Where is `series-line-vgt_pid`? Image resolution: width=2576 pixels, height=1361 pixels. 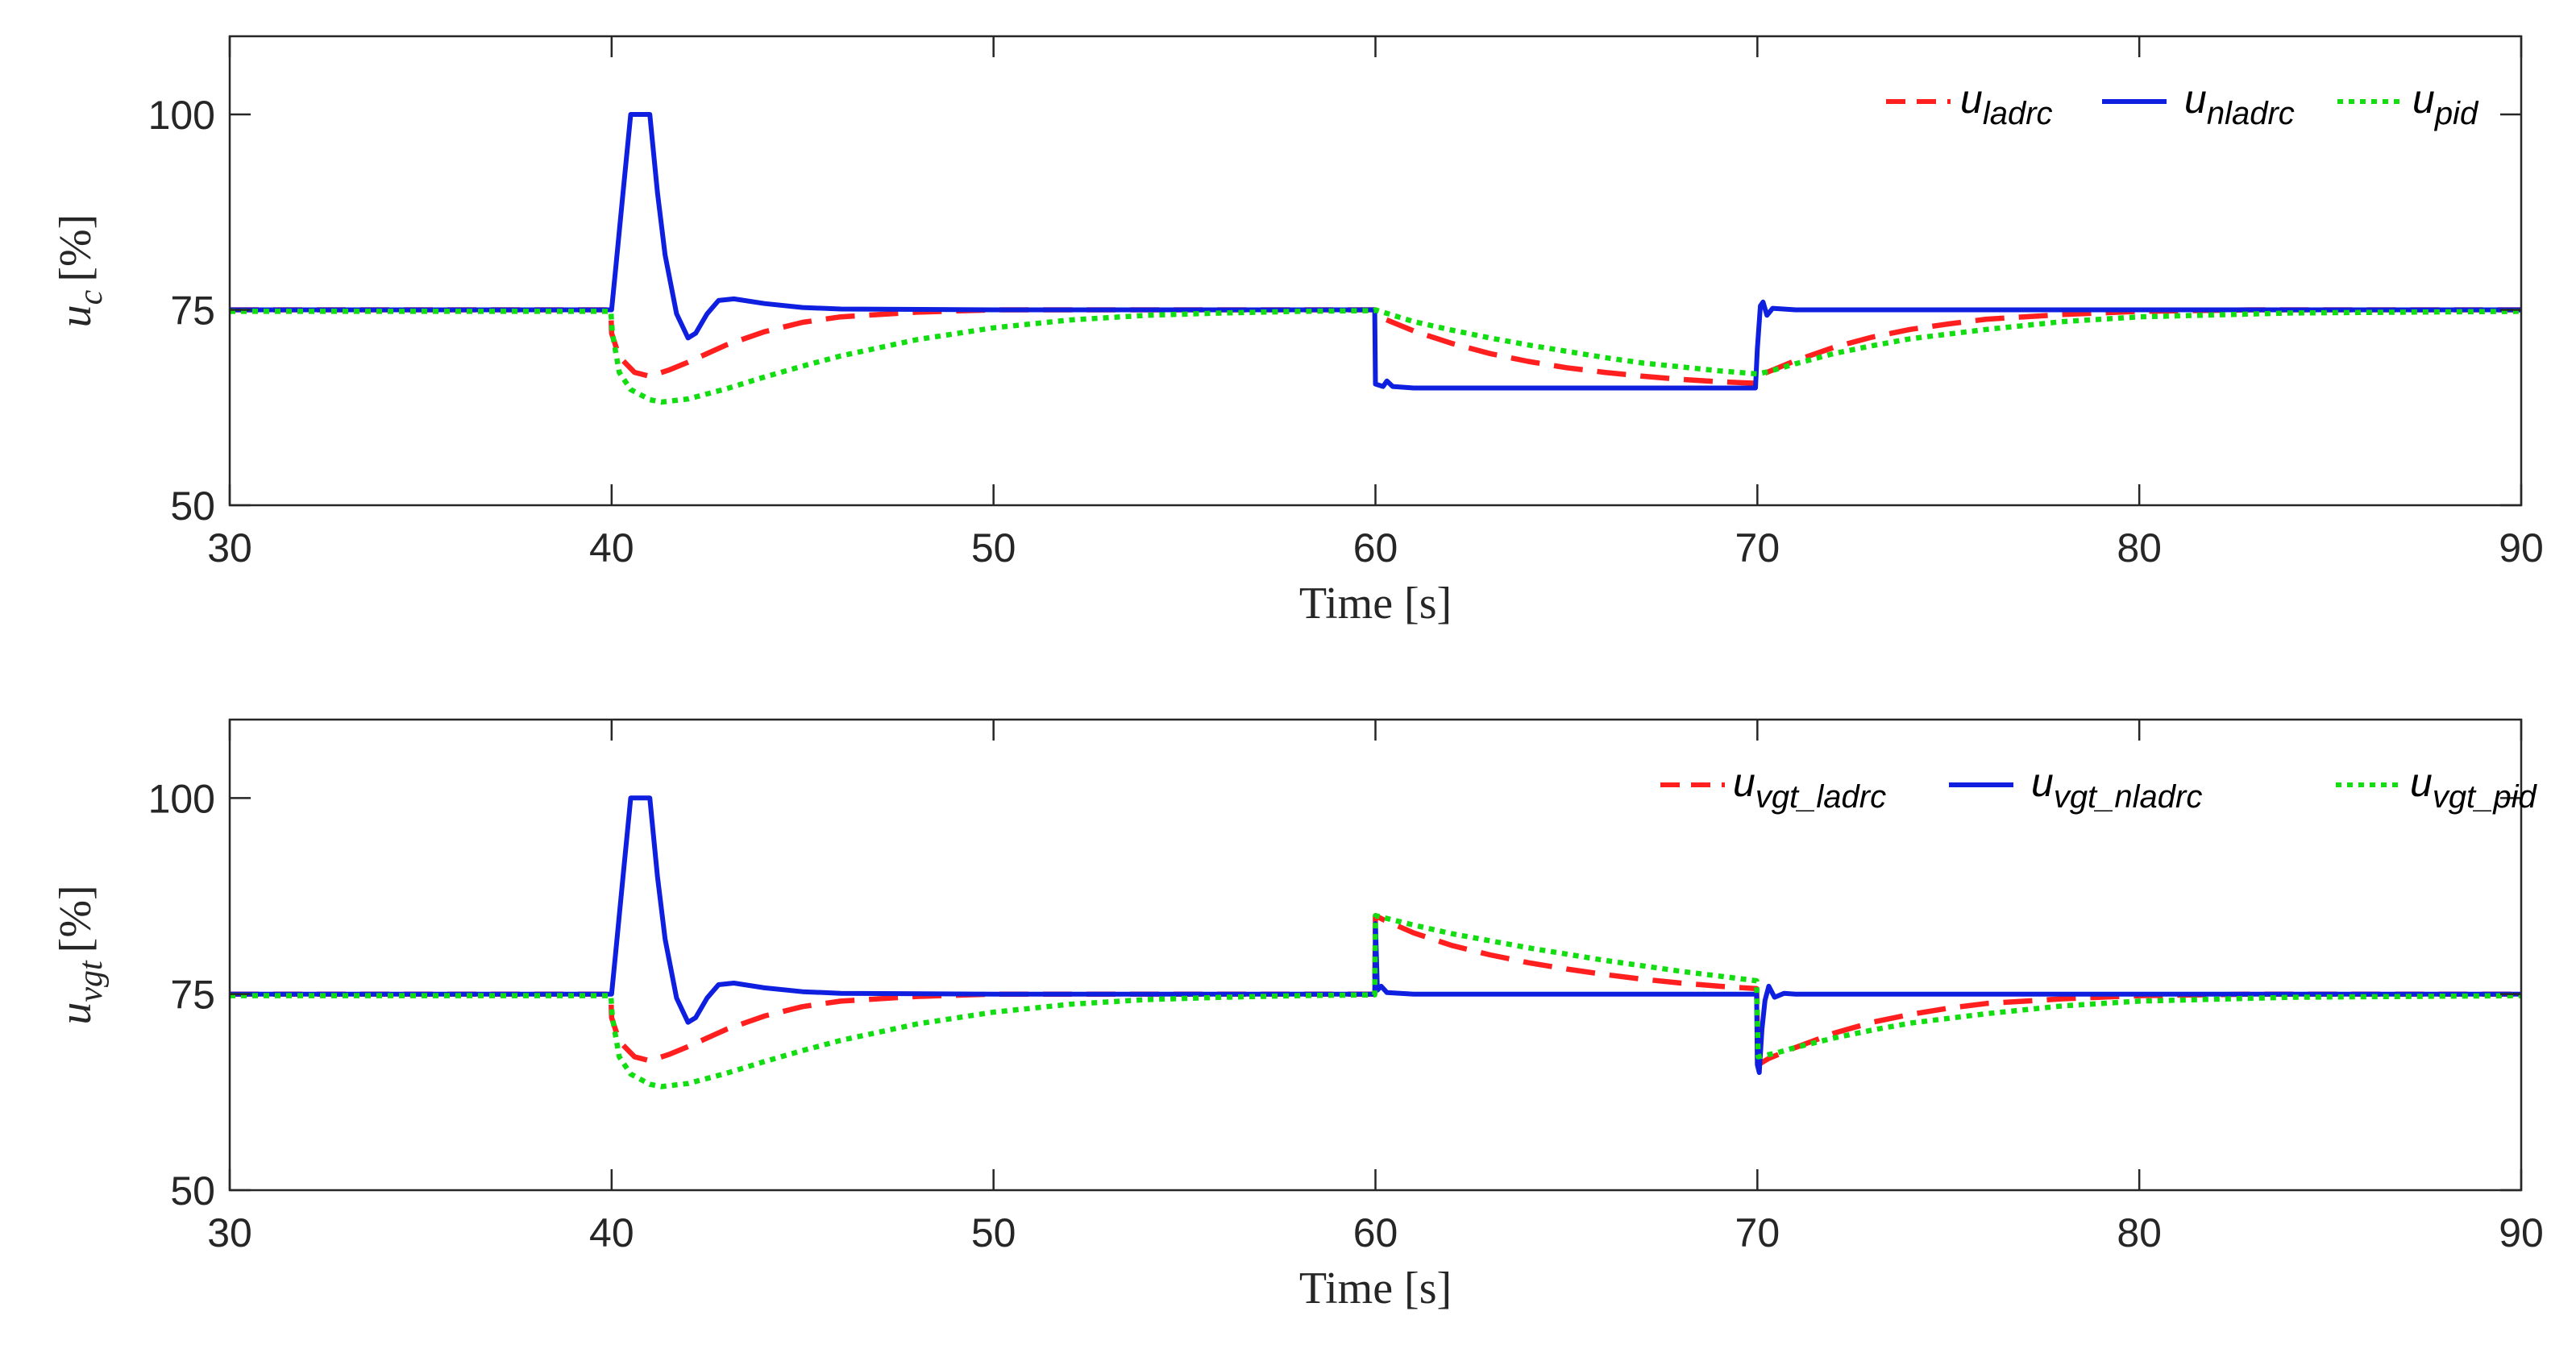
series-line-vgt_pid is located at coordinates (1375, 1001).